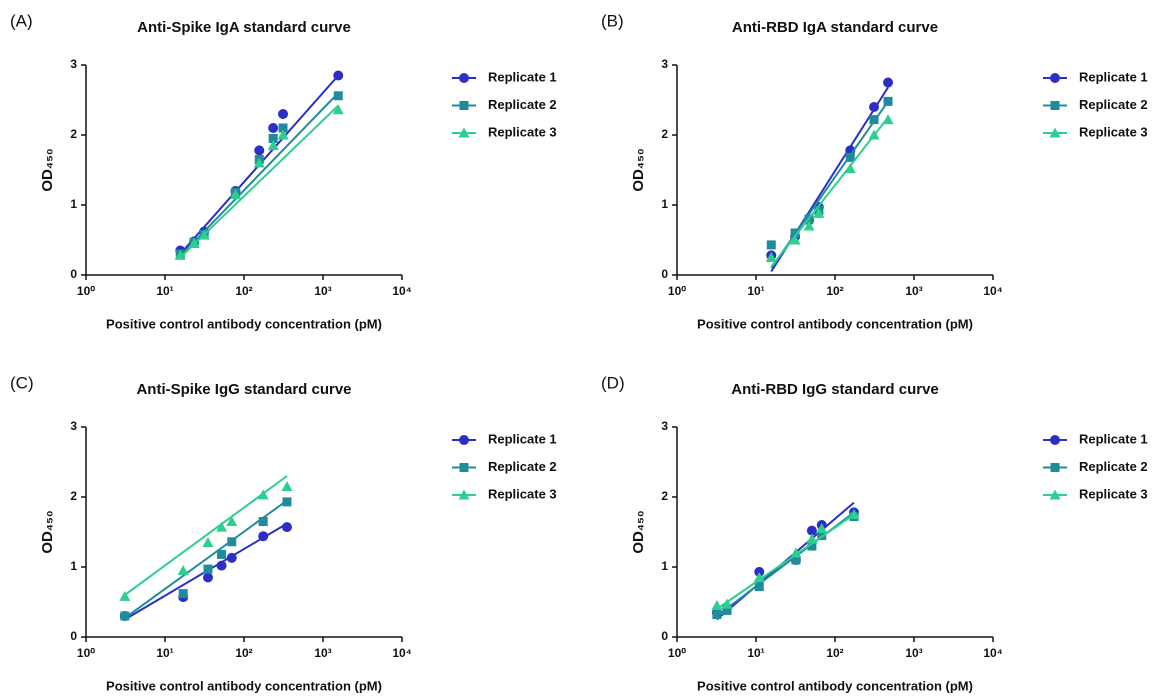 Image resolution: width=1170 pixels, height=696 pixels. I want to click on chart-title: Anti-RBD IgA standard curve, so click(835, 27).